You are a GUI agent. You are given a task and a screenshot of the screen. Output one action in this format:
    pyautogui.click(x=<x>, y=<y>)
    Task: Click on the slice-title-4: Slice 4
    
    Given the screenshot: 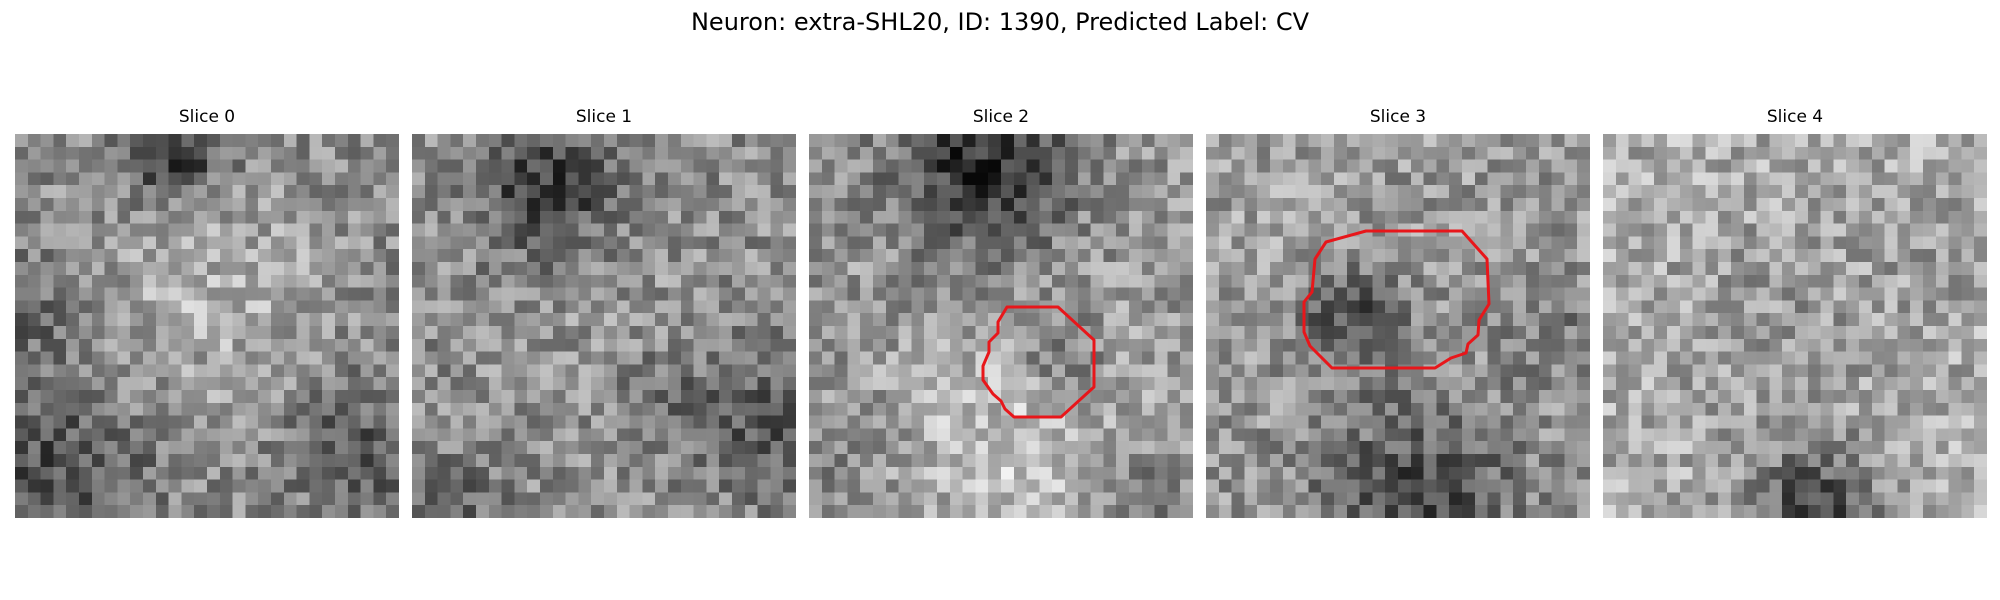 What is the action you would take?
    pyautogui.click(x=1795, y=117)
    